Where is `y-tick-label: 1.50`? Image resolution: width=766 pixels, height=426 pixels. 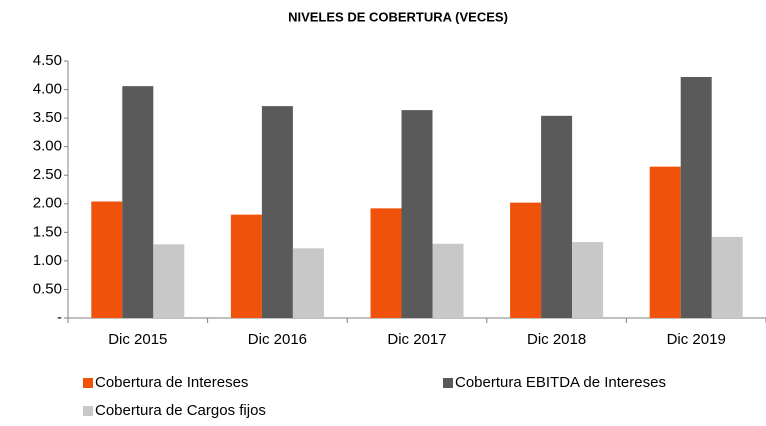
y-tick-label: 1.50 is located at coordinates (47, 231).